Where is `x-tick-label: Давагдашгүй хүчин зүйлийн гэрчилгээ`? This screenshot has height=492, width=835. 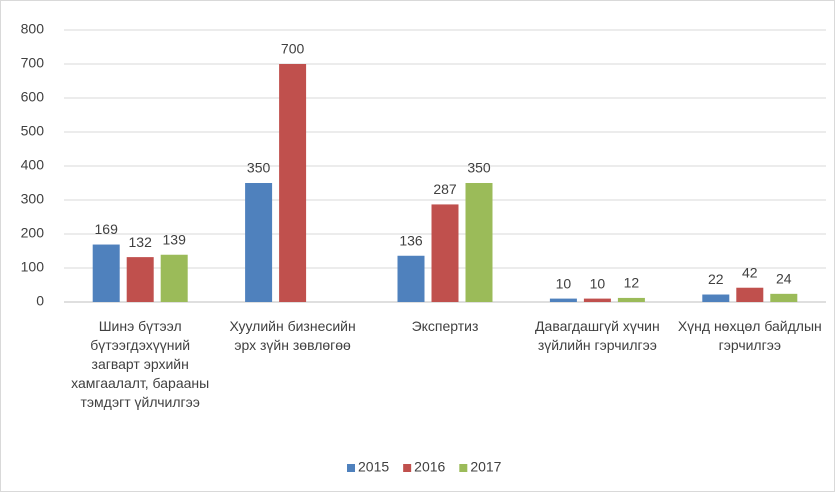 x-tick-label: Давагдашгүй хүчин зүйлийн гэрчилгээ is located at coordinates (597, 335).